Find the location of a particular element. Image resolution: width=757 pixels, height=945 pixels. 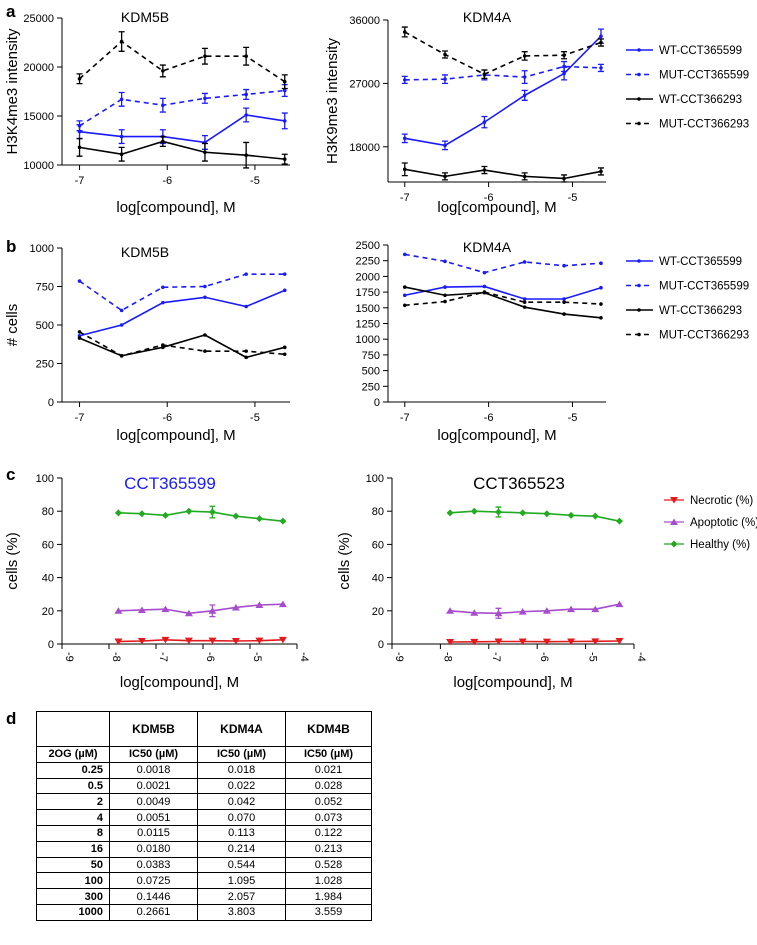

panel-letter-b: b is located at coordinates (11, 246).